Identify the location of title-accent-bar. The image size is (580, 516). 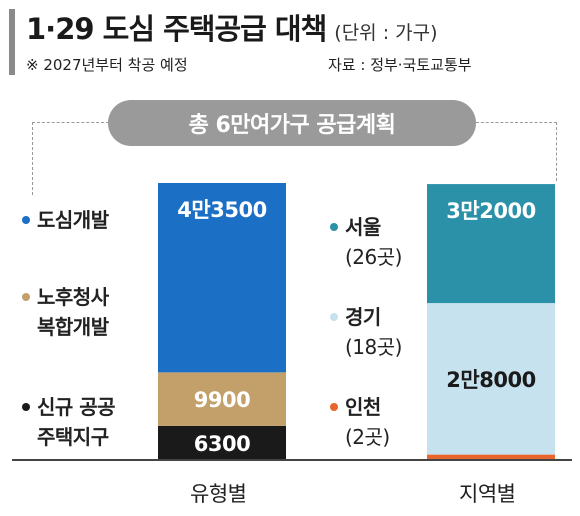
(12, 42).